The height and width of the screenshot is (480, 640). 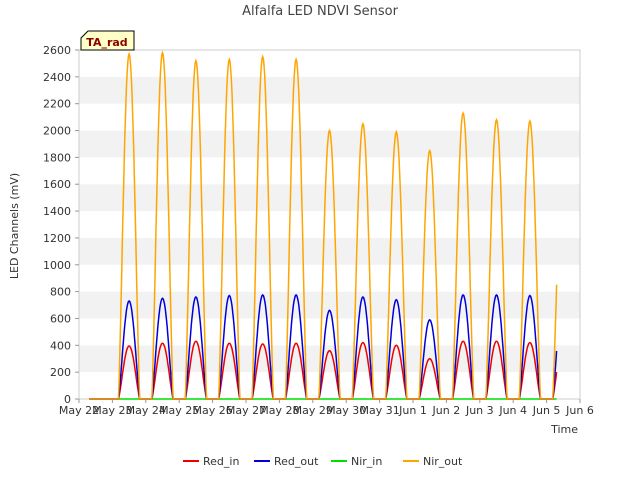 I want to click on y-tick-label: 0, so click(x=67, y=399).